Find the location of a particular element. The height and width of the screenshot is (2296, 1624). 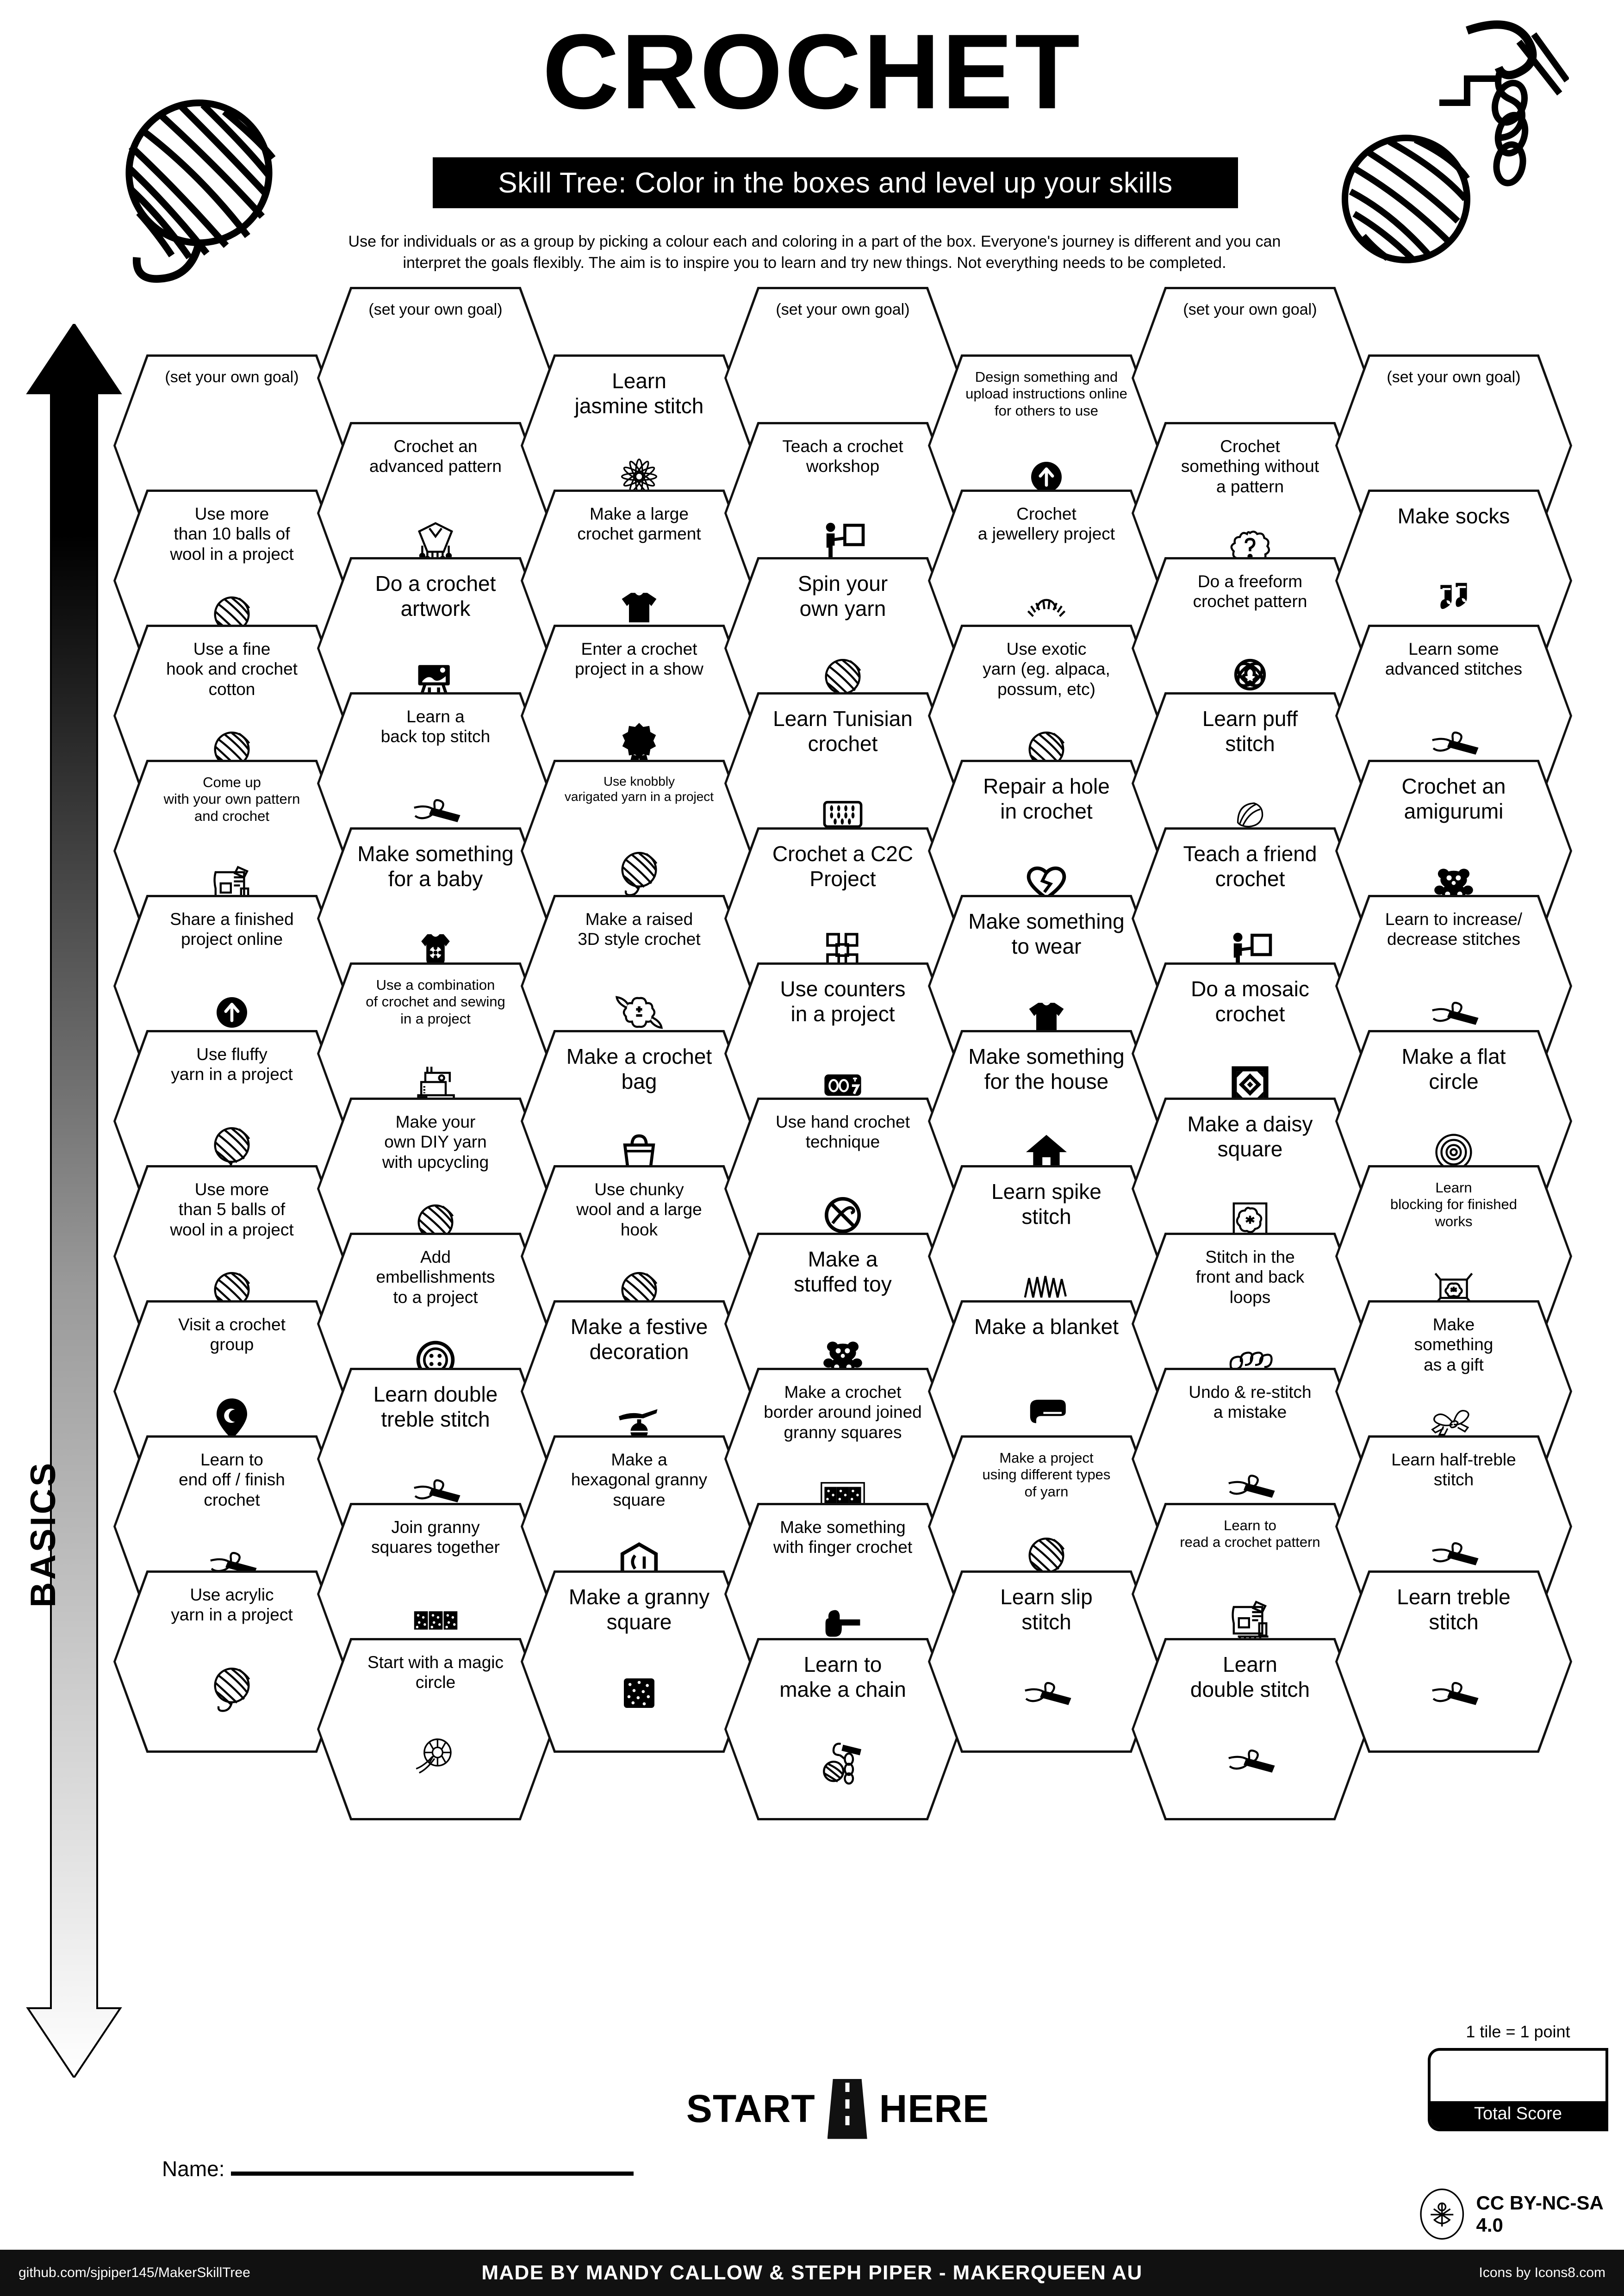

hex-label: Use fluffy yarn in a project is located at coordinates (232, 1065).